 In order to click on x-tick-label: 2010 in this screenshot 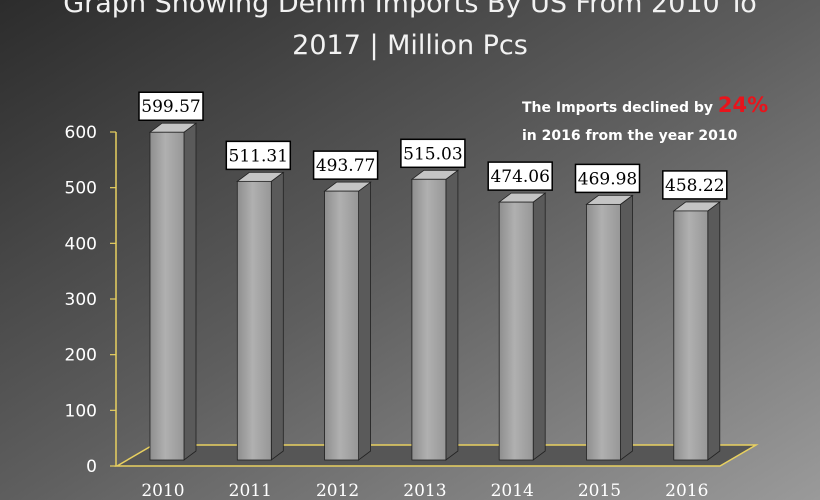, I will do `click(162, 490)`.